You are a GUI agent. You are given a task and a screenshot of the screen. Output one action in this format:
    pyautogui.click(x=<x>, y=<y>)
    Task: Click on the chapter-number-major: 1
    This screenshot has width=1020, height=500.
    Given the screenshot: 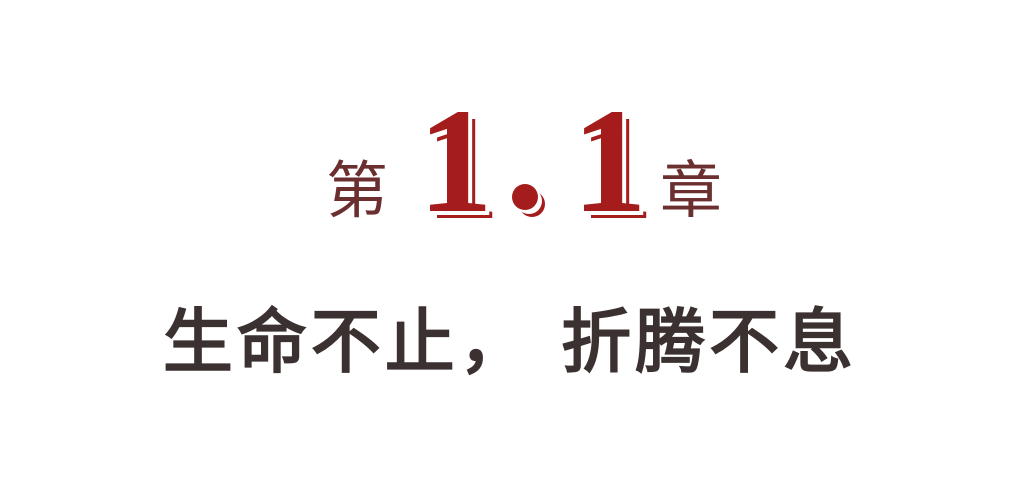 What is the action you would take?
    pyautogui.click(x=455, y=161)
    